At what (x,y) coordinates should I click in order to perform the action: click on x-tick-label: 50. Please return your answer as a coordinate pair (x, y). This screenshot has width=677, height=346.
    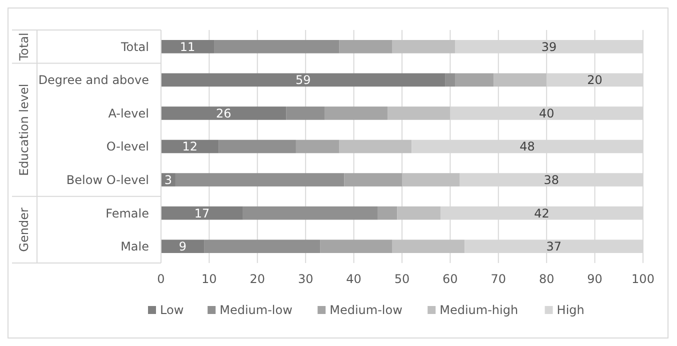
    Looking at the image, I should click on (402, 279).